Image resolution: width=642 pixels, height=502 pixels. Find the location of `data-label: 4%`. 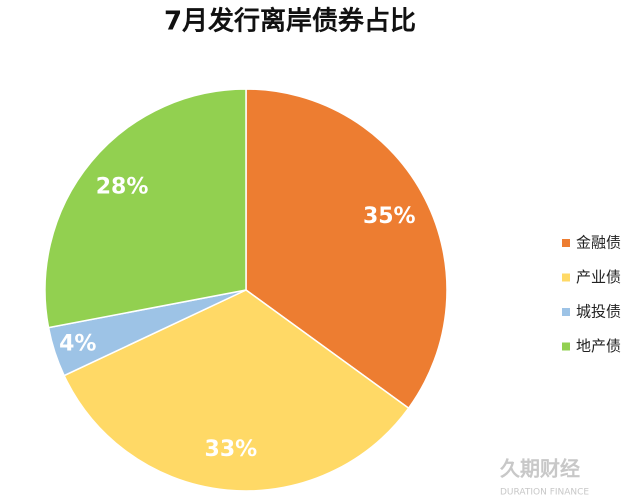

data-label: 4% is located at coordinates (77, 344).